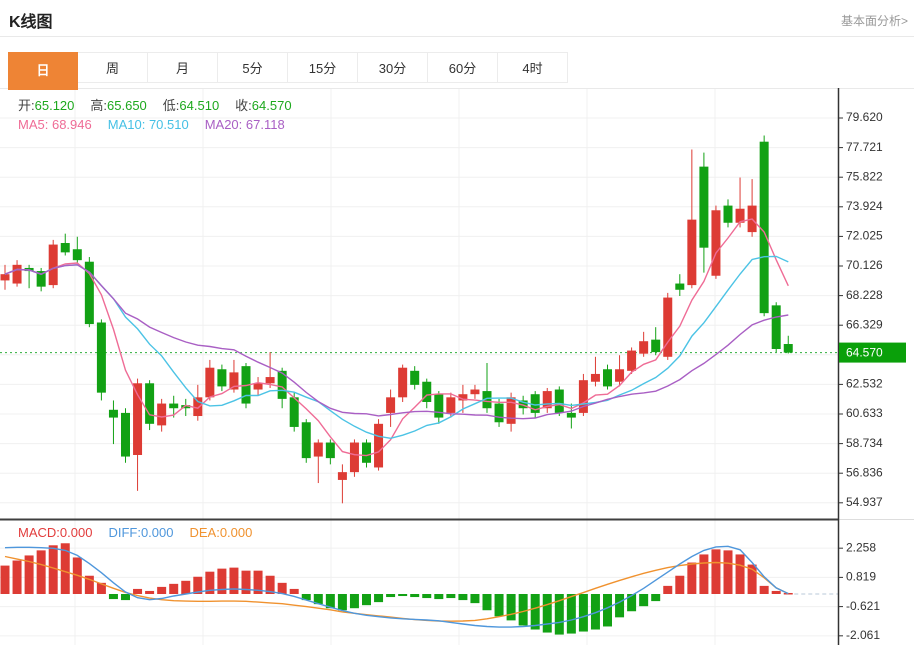 This screenshot has height=648, width=914. Describe the element at coordinates (863, 606) in the screenshot. I see `macd-tick-label: -0.621` at that location.